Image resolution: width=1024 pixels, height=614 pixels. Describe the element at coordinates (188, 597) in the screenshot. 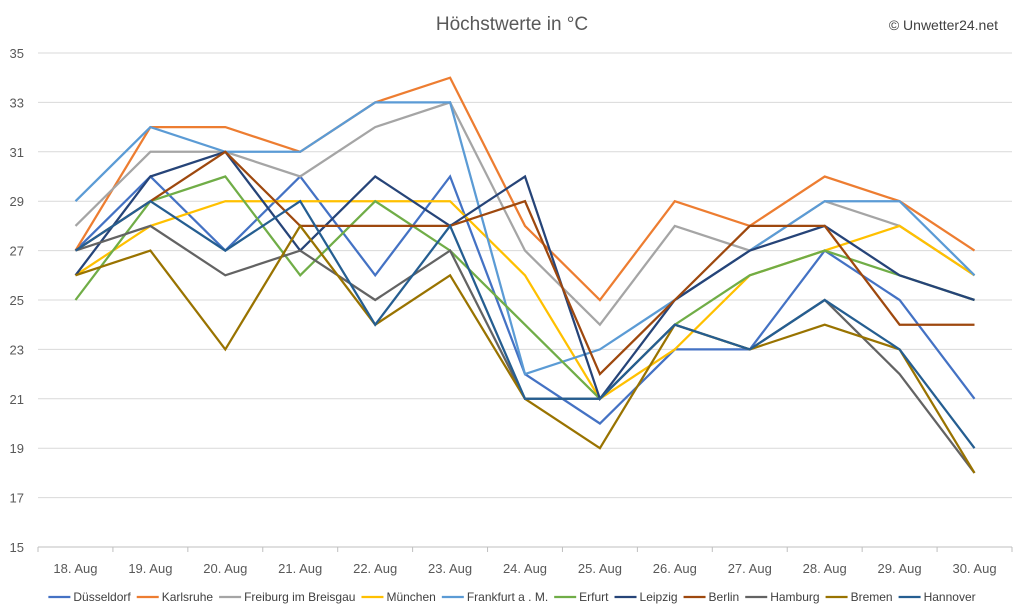

I see `legend-label: Karlsruhe` at that location.